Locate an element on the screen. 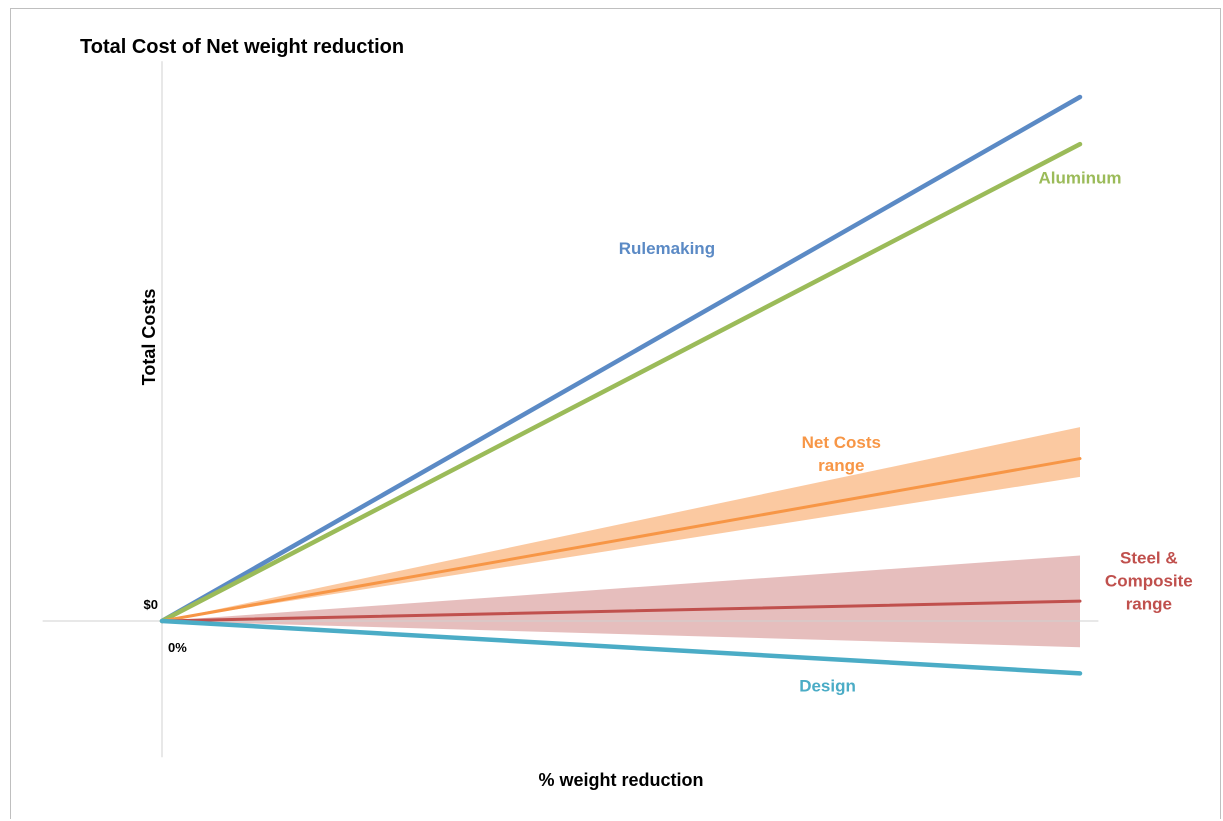  band-steel-and-composite-range is located at coordinates (621, 601).